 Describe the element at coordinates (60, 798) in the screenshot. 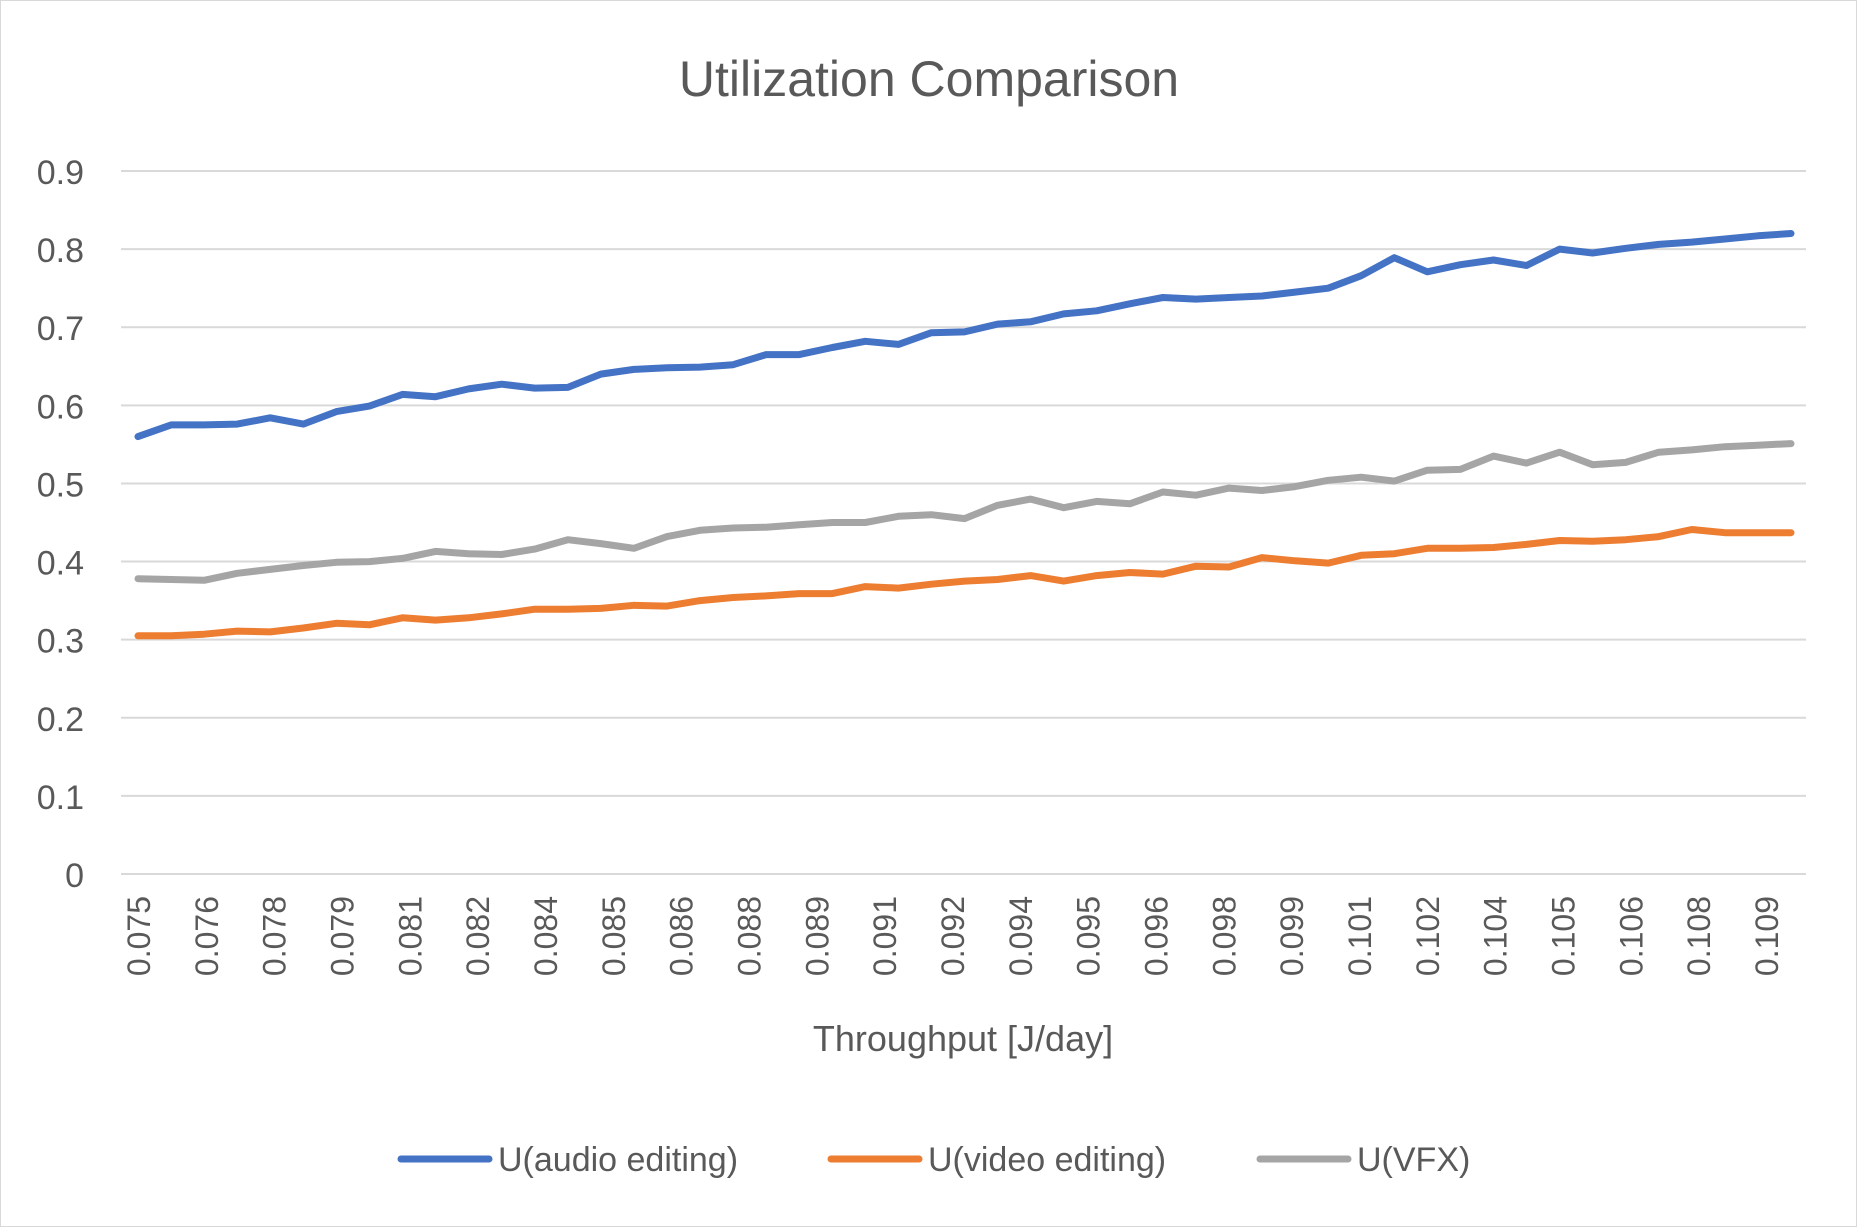

I see `y-tick-label: 0.1` at that location.